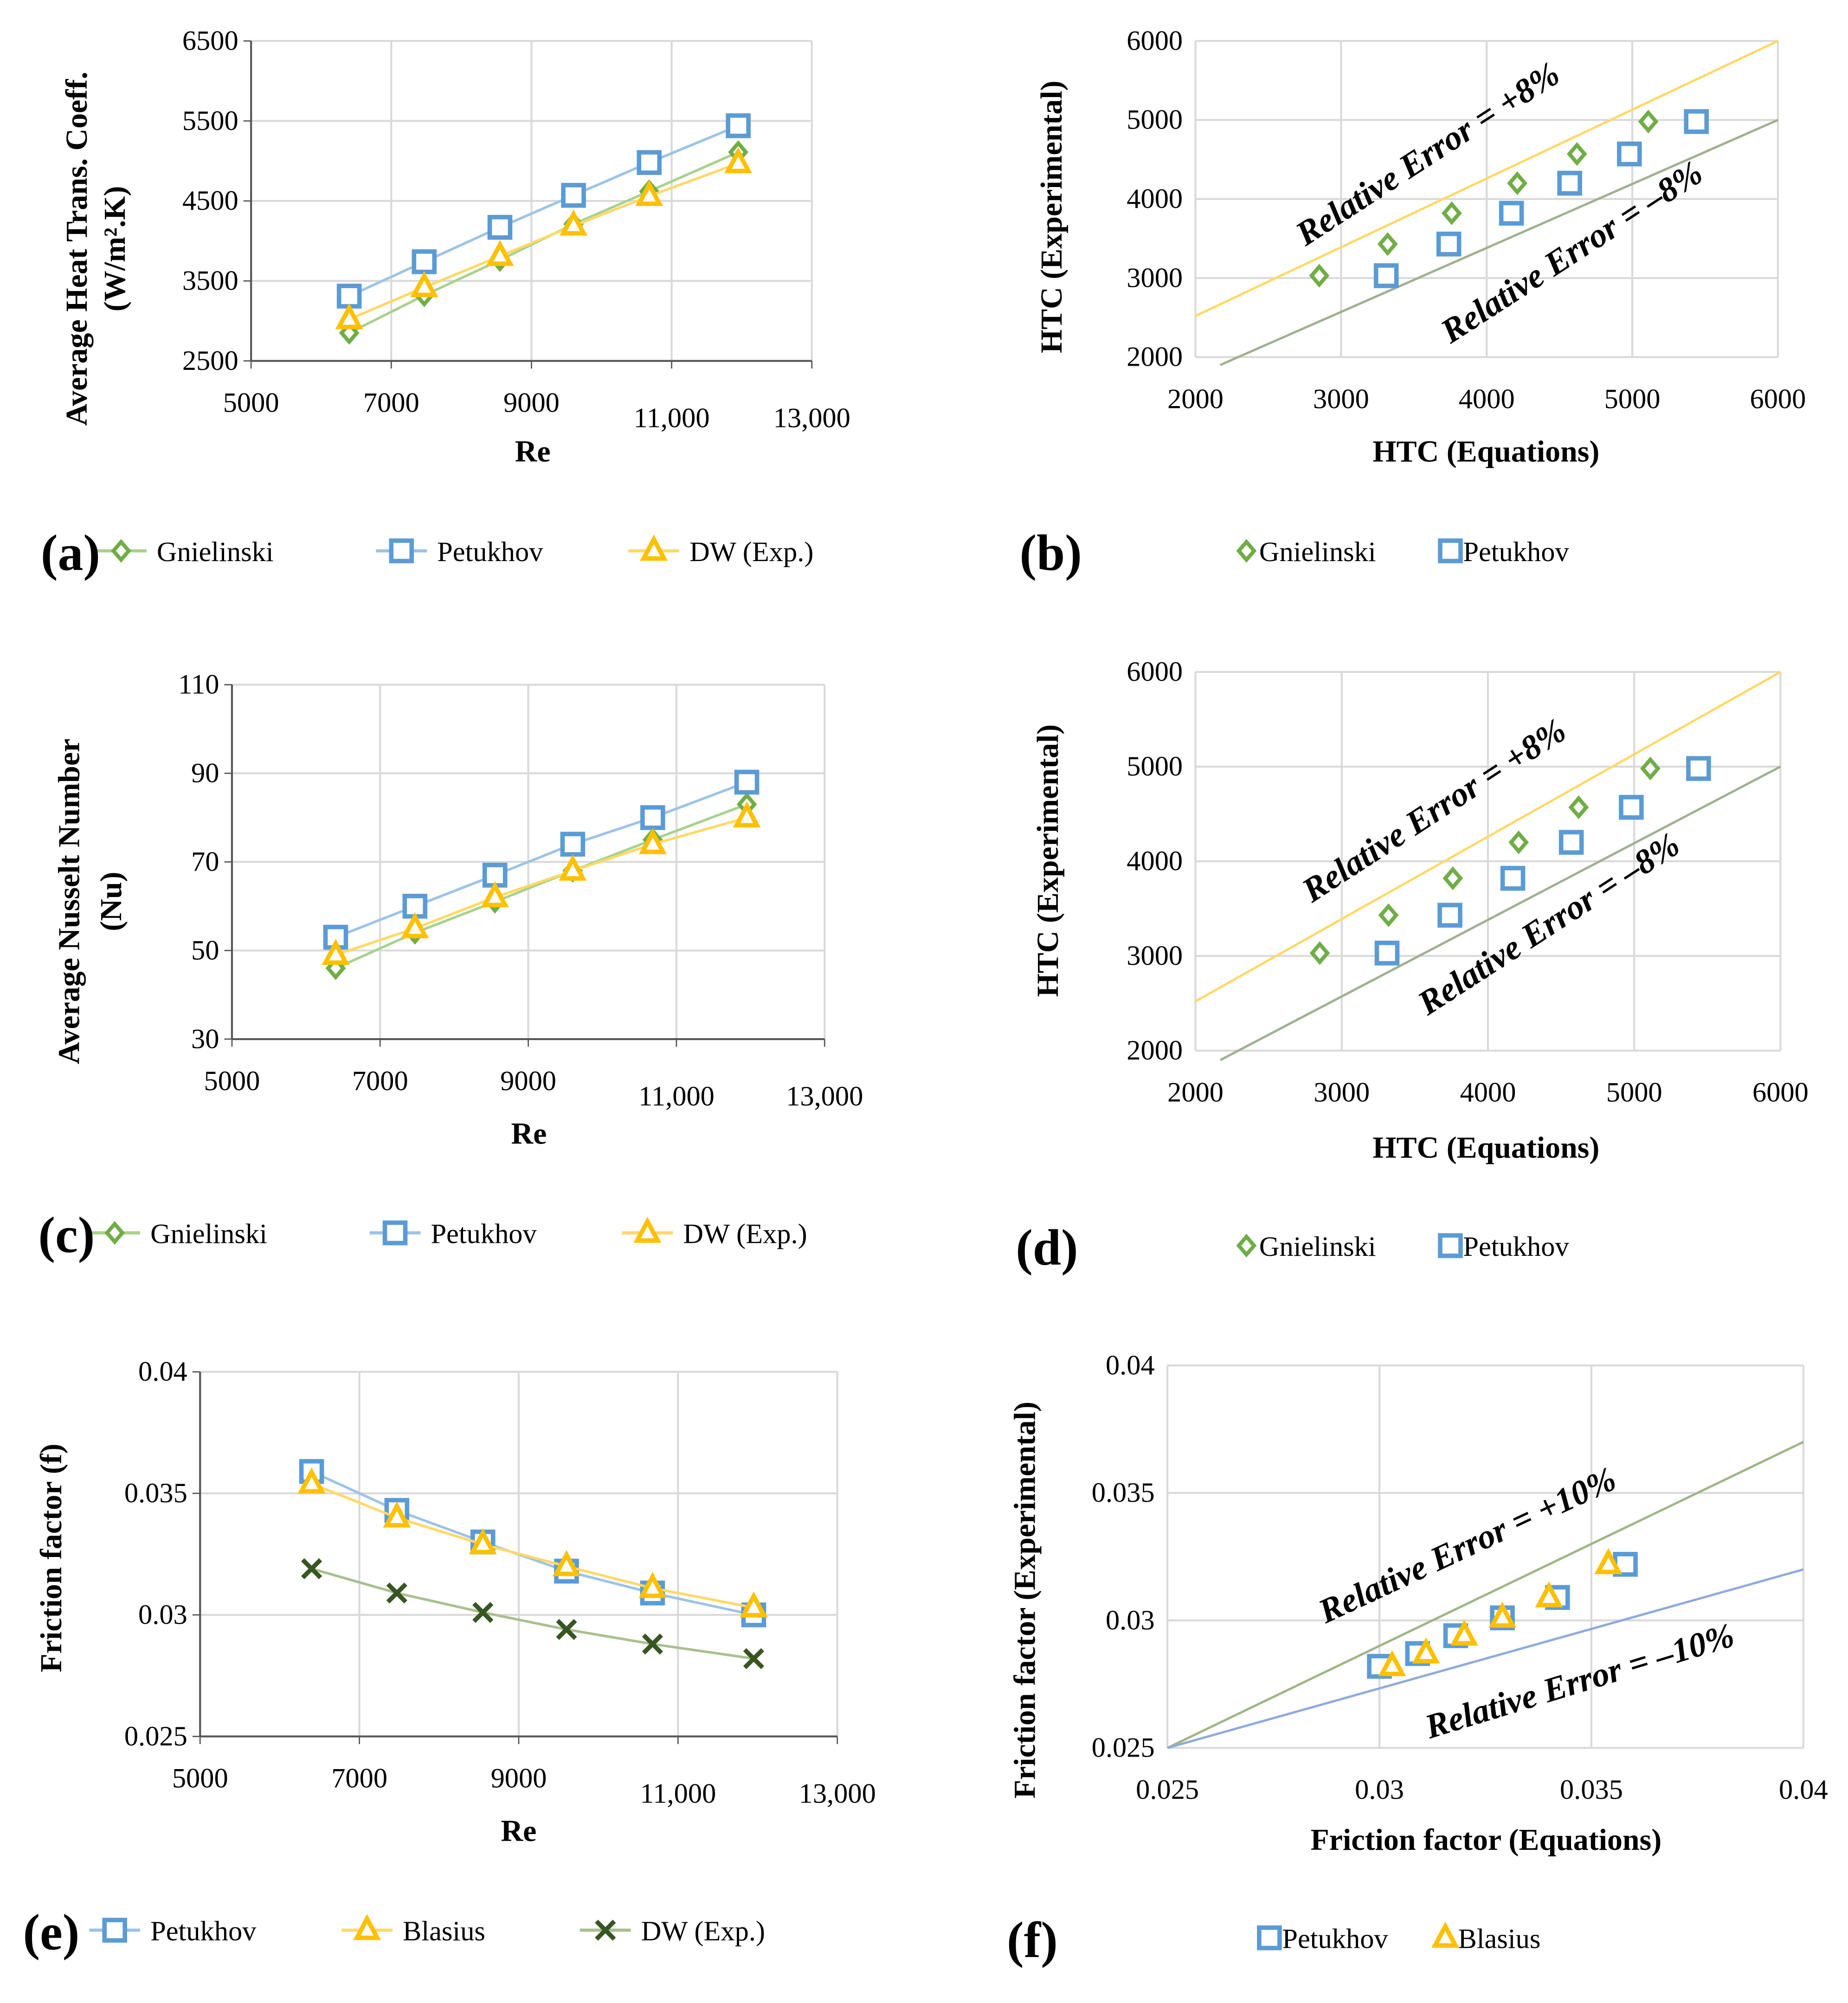 The width and height of the screenshot is (1848, 2003). What do you see at coordinates (111, 901) in the screenshot?
I see `y-axis-label: (Nu)` at bounding box center [111, 901].